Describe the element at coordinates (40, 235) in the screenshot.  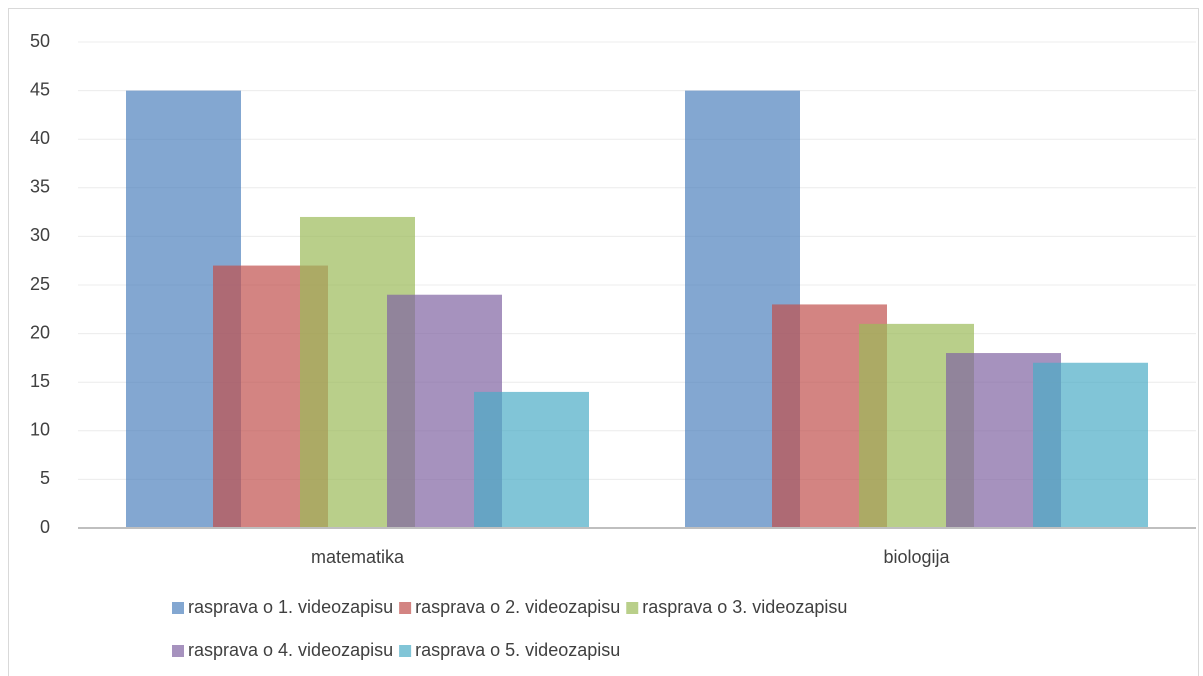
I see `y-tick-label: 30` at that location.